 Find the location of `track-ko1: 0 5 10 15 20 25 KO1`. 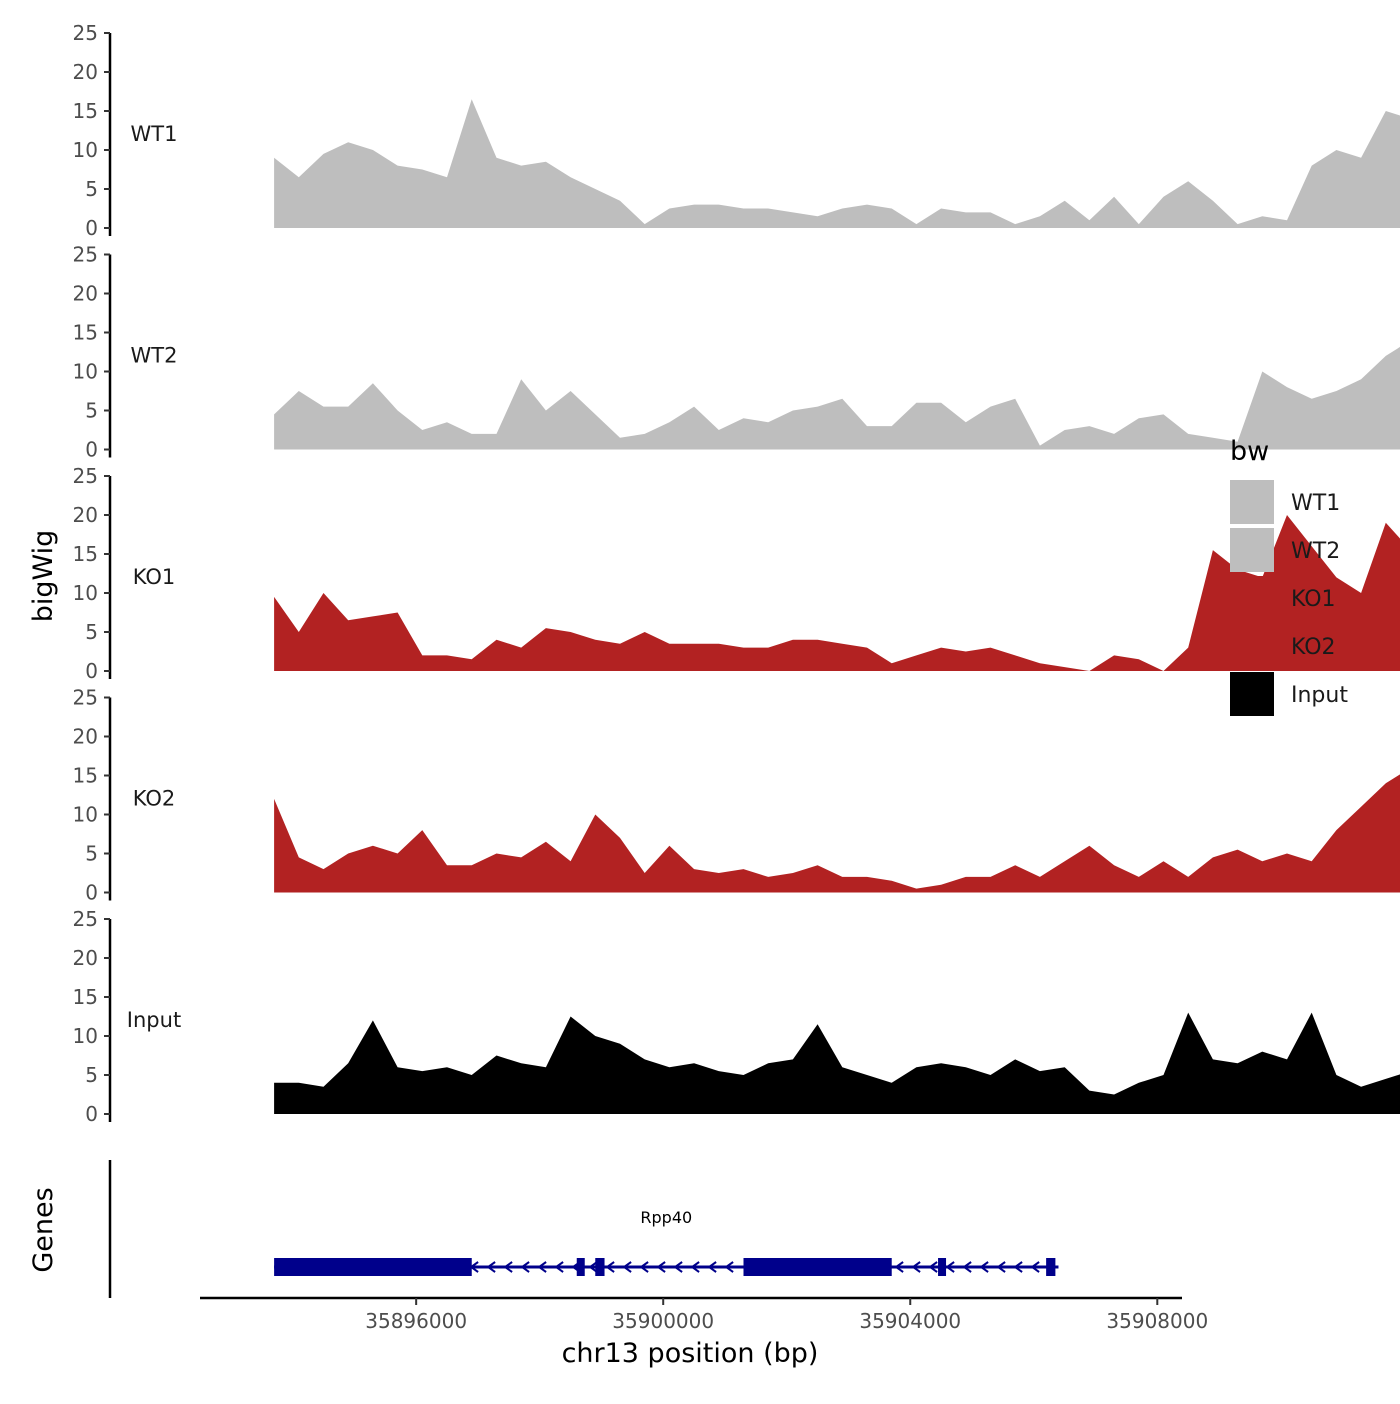

track-ko1: 0 5 10 15 20 25 KO1 is located at coordinates (736, 573).